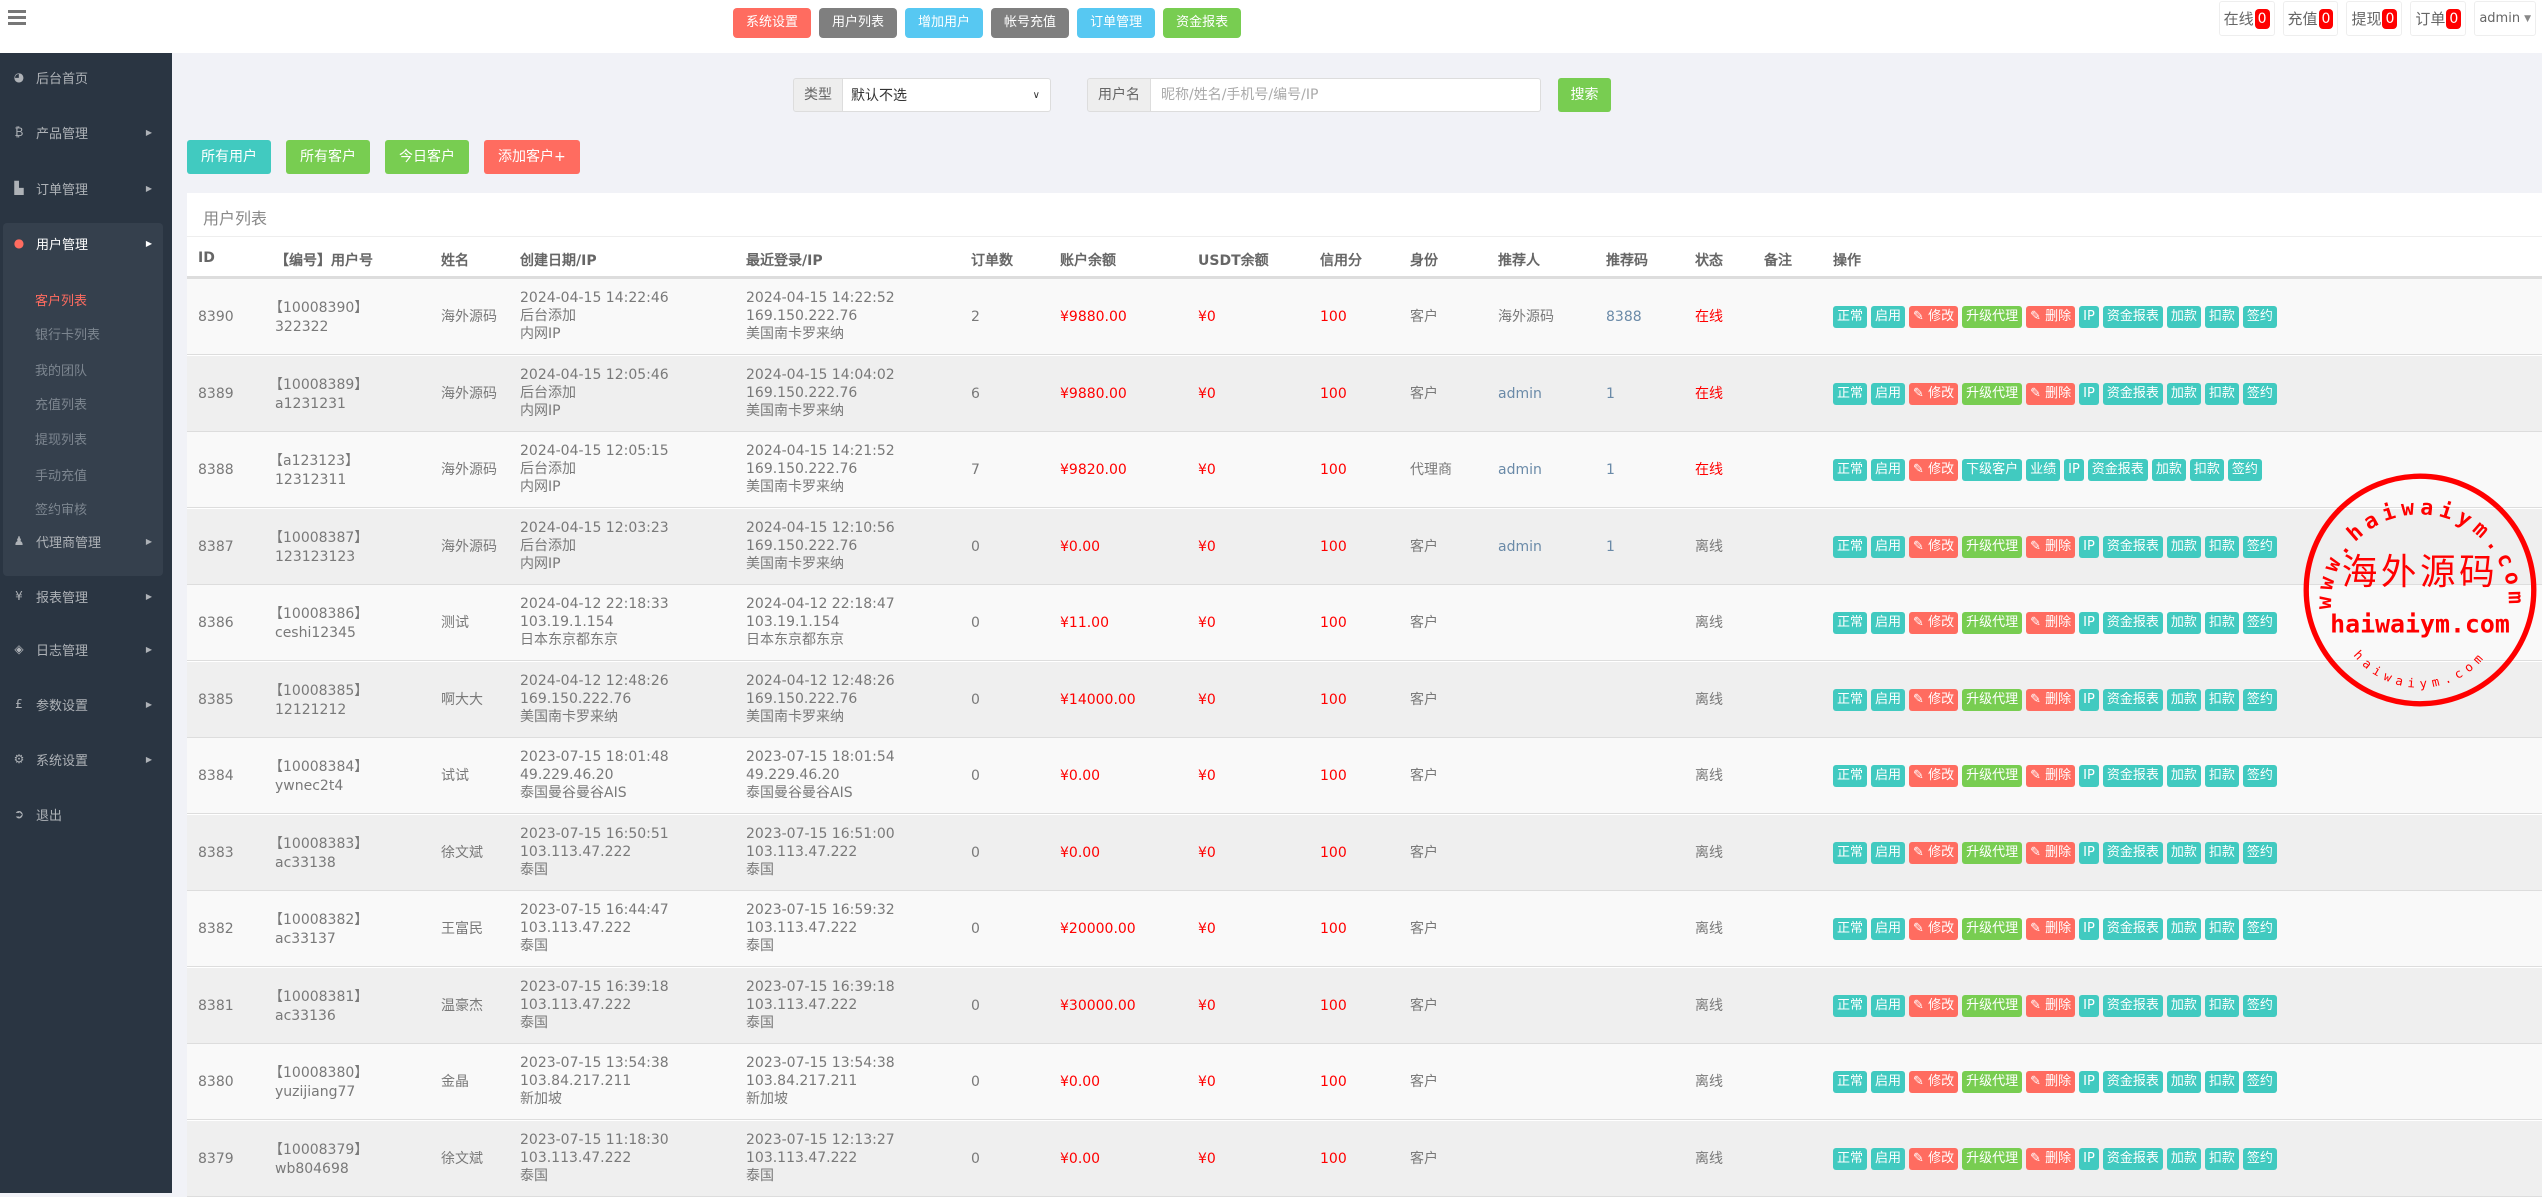  Describe the element at coordinates (532, 157) in the screenshot. I see `filter-button-3: 添加客户+` at that location.